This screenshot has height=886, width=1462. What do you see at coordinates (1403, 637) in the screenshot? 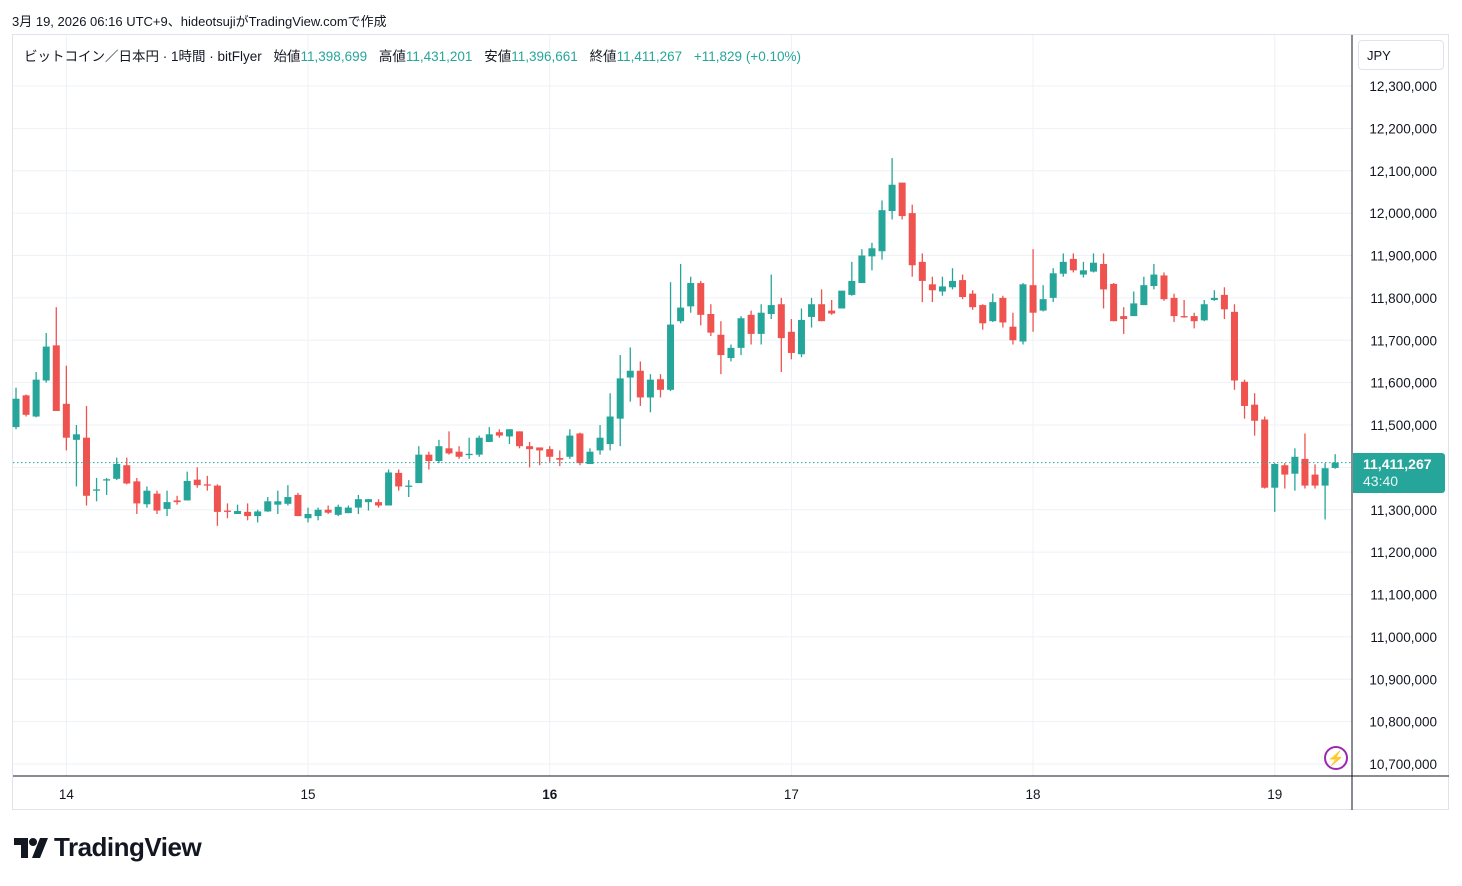
I see `price-tick-label: 11,000,000` at bounding box center [1403, 637].